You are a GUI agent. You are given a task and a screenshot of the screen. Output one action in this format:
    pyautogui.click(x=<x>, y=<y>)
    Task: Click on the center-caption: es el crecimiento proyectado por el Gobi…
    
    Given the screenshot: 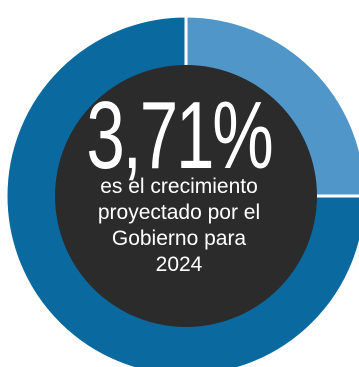 What is the action you would take?
    pyautogui.click(x=179, y=225)
    